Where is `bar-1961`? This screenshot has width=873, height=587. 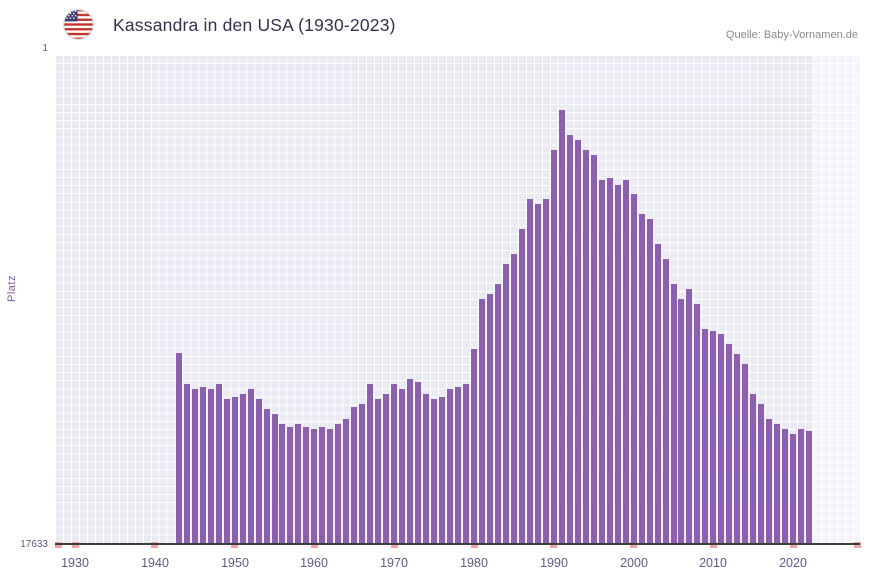 bar-1961 is located at coordinates (322, 485).